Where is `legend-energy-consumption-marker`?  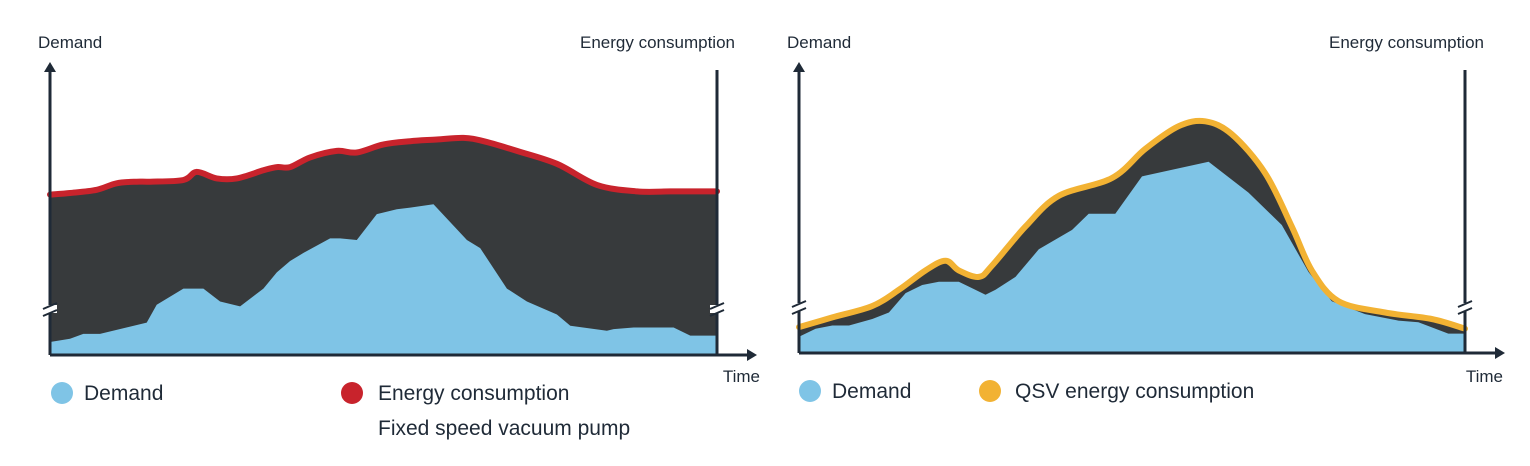 legend-energy-consumption-marker is located at coordinates (352, 393).